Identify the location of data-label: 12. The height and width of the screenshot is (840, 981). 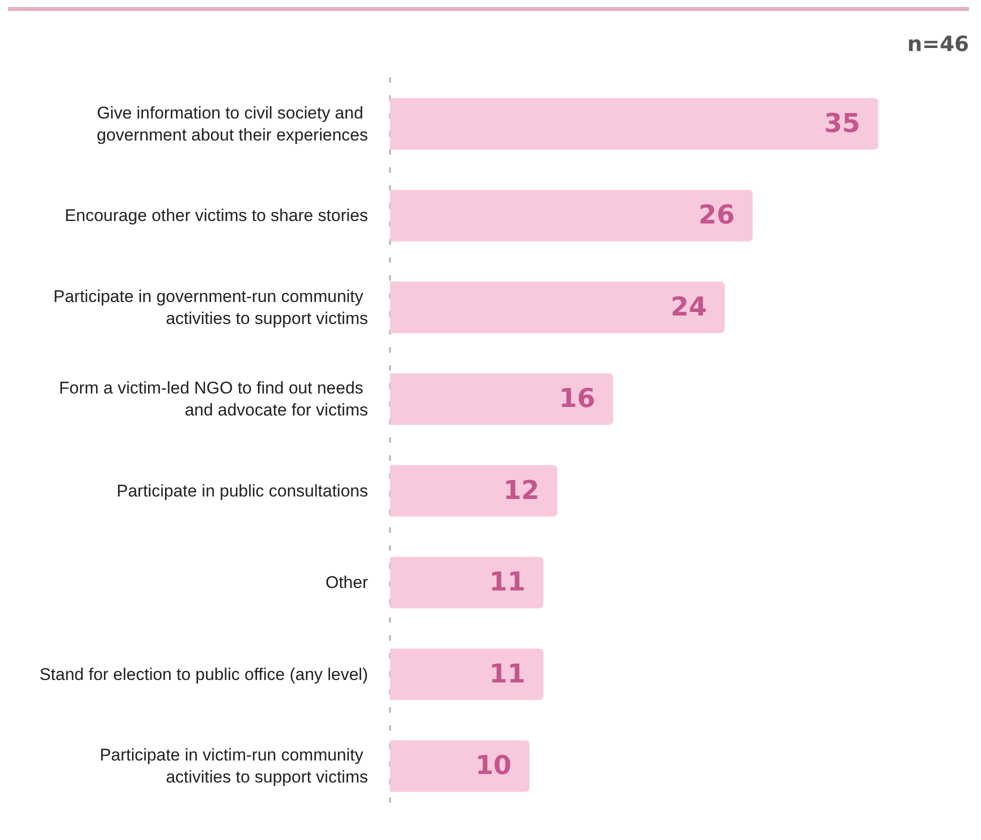
(521, 491).